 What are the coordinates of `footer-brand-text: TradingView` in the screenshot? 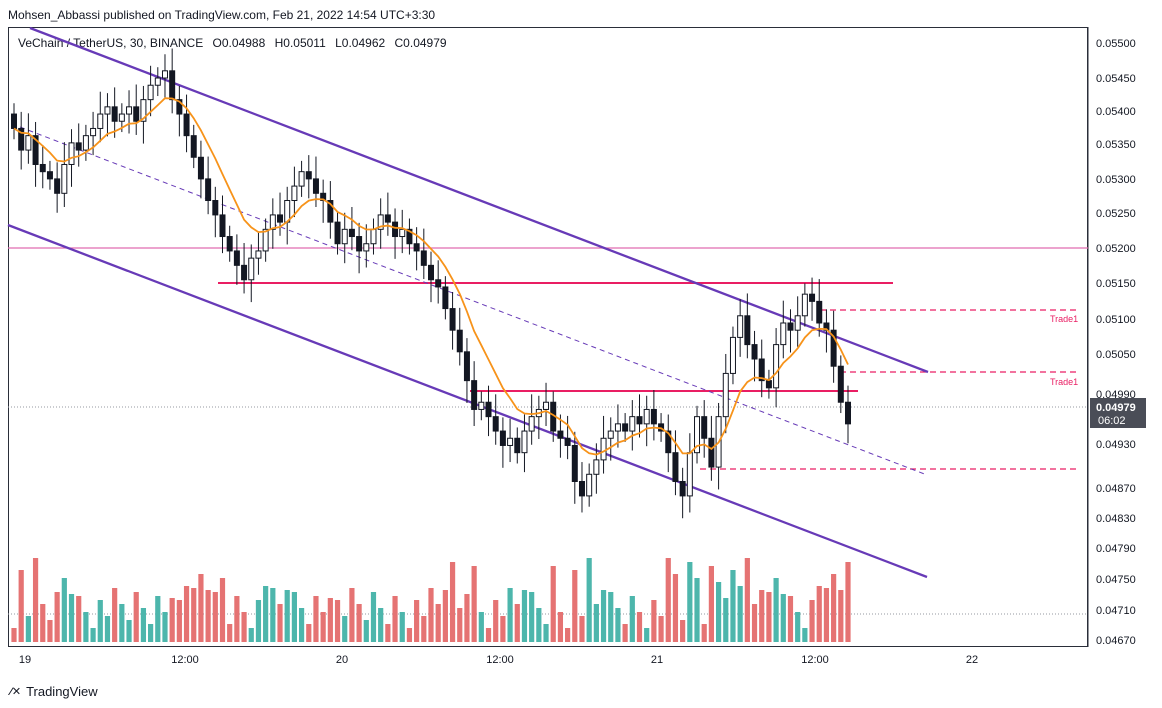 It's located at (62, 691).